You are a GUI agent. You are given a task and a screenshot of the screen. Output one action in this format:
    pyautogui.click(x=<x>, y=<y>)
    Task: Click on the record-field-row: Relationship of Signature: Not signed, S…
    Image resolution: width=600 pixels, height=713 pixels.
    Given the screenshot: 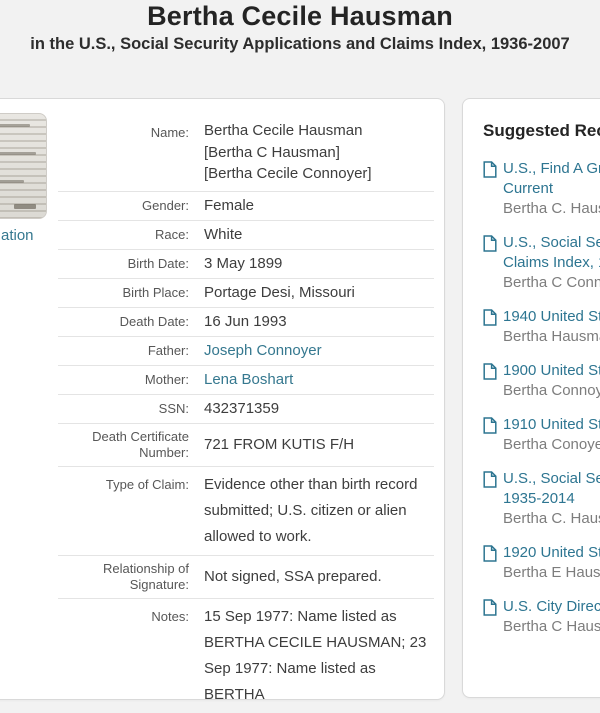 What is the action you would take?
    pyautogui.click(x=246, y=576)
    